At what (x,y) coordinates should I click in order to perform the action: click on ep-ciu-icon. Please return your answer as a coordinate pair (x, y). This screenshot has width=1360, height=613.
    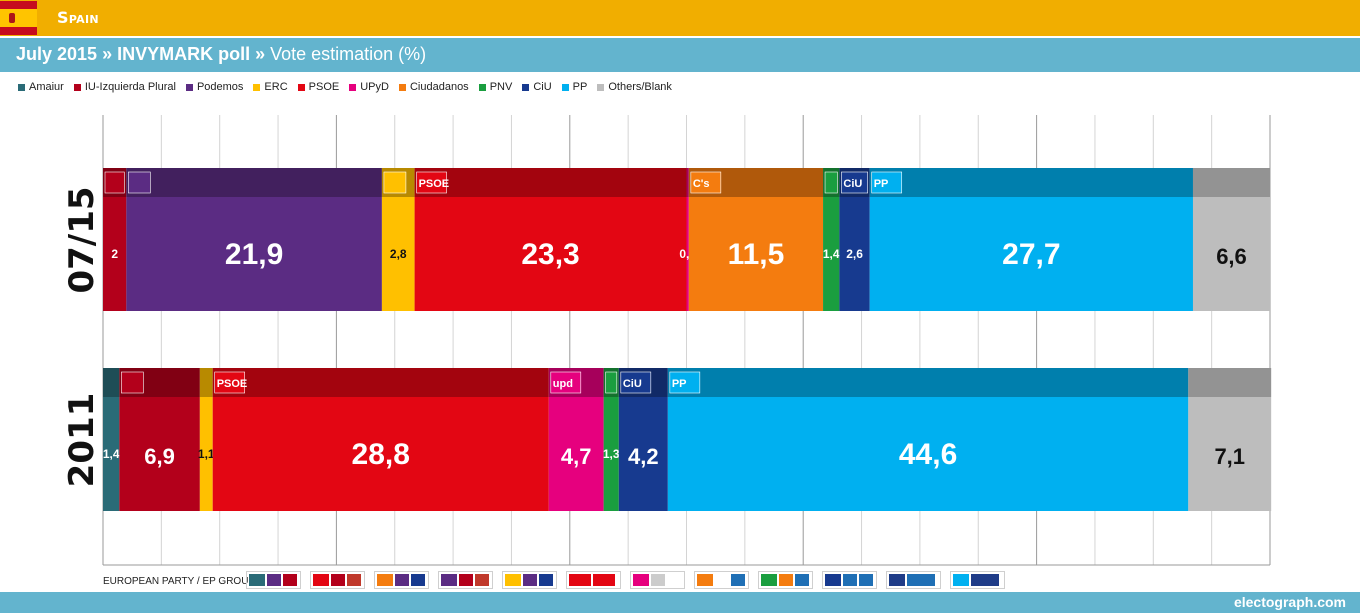
    Looking at the image, I should click on (849, 580).